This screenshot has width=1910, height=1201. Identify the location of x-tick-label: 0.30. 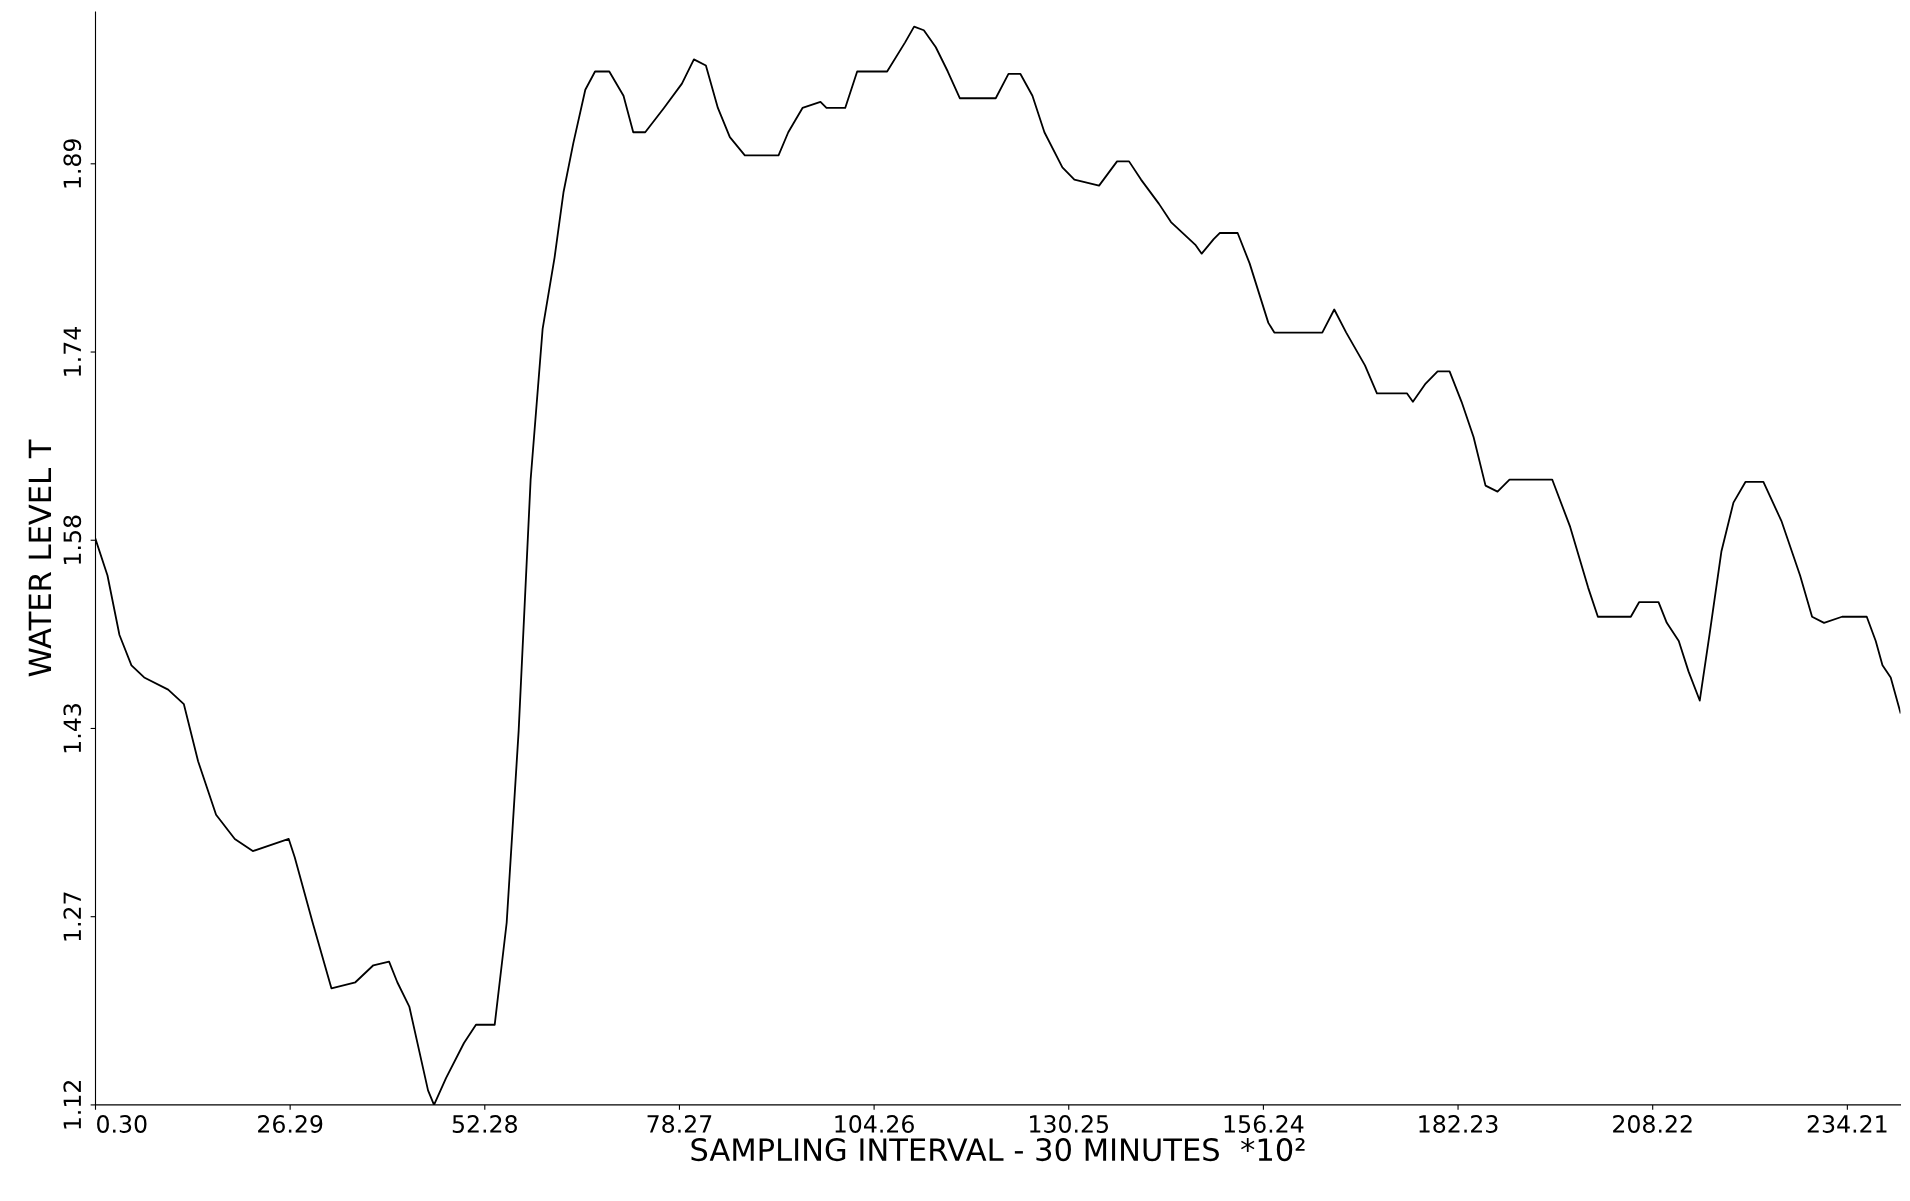
(122, 1124).